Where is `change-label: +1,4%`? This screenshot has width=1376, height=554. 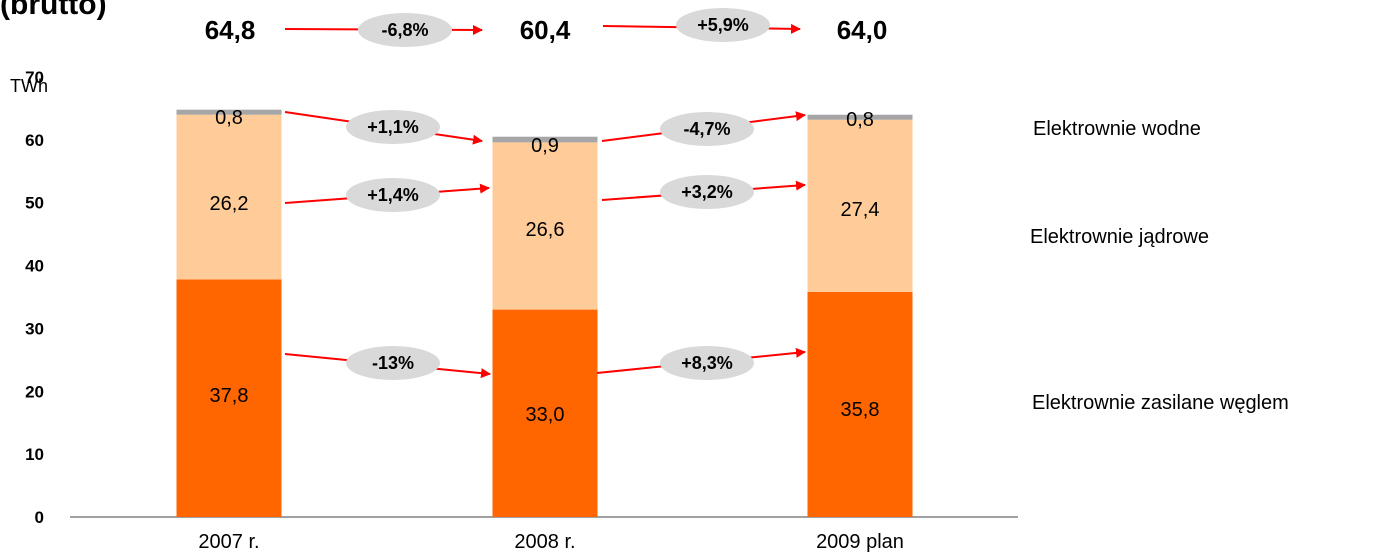
change-label: +1,4% is located at coordinates (393, 195).